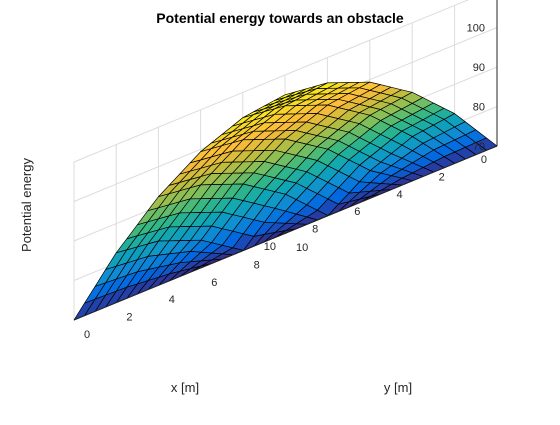 The width and height of the screenshot is (560, 425). I want to click on y-tick-label: 2, so click(129, 318).